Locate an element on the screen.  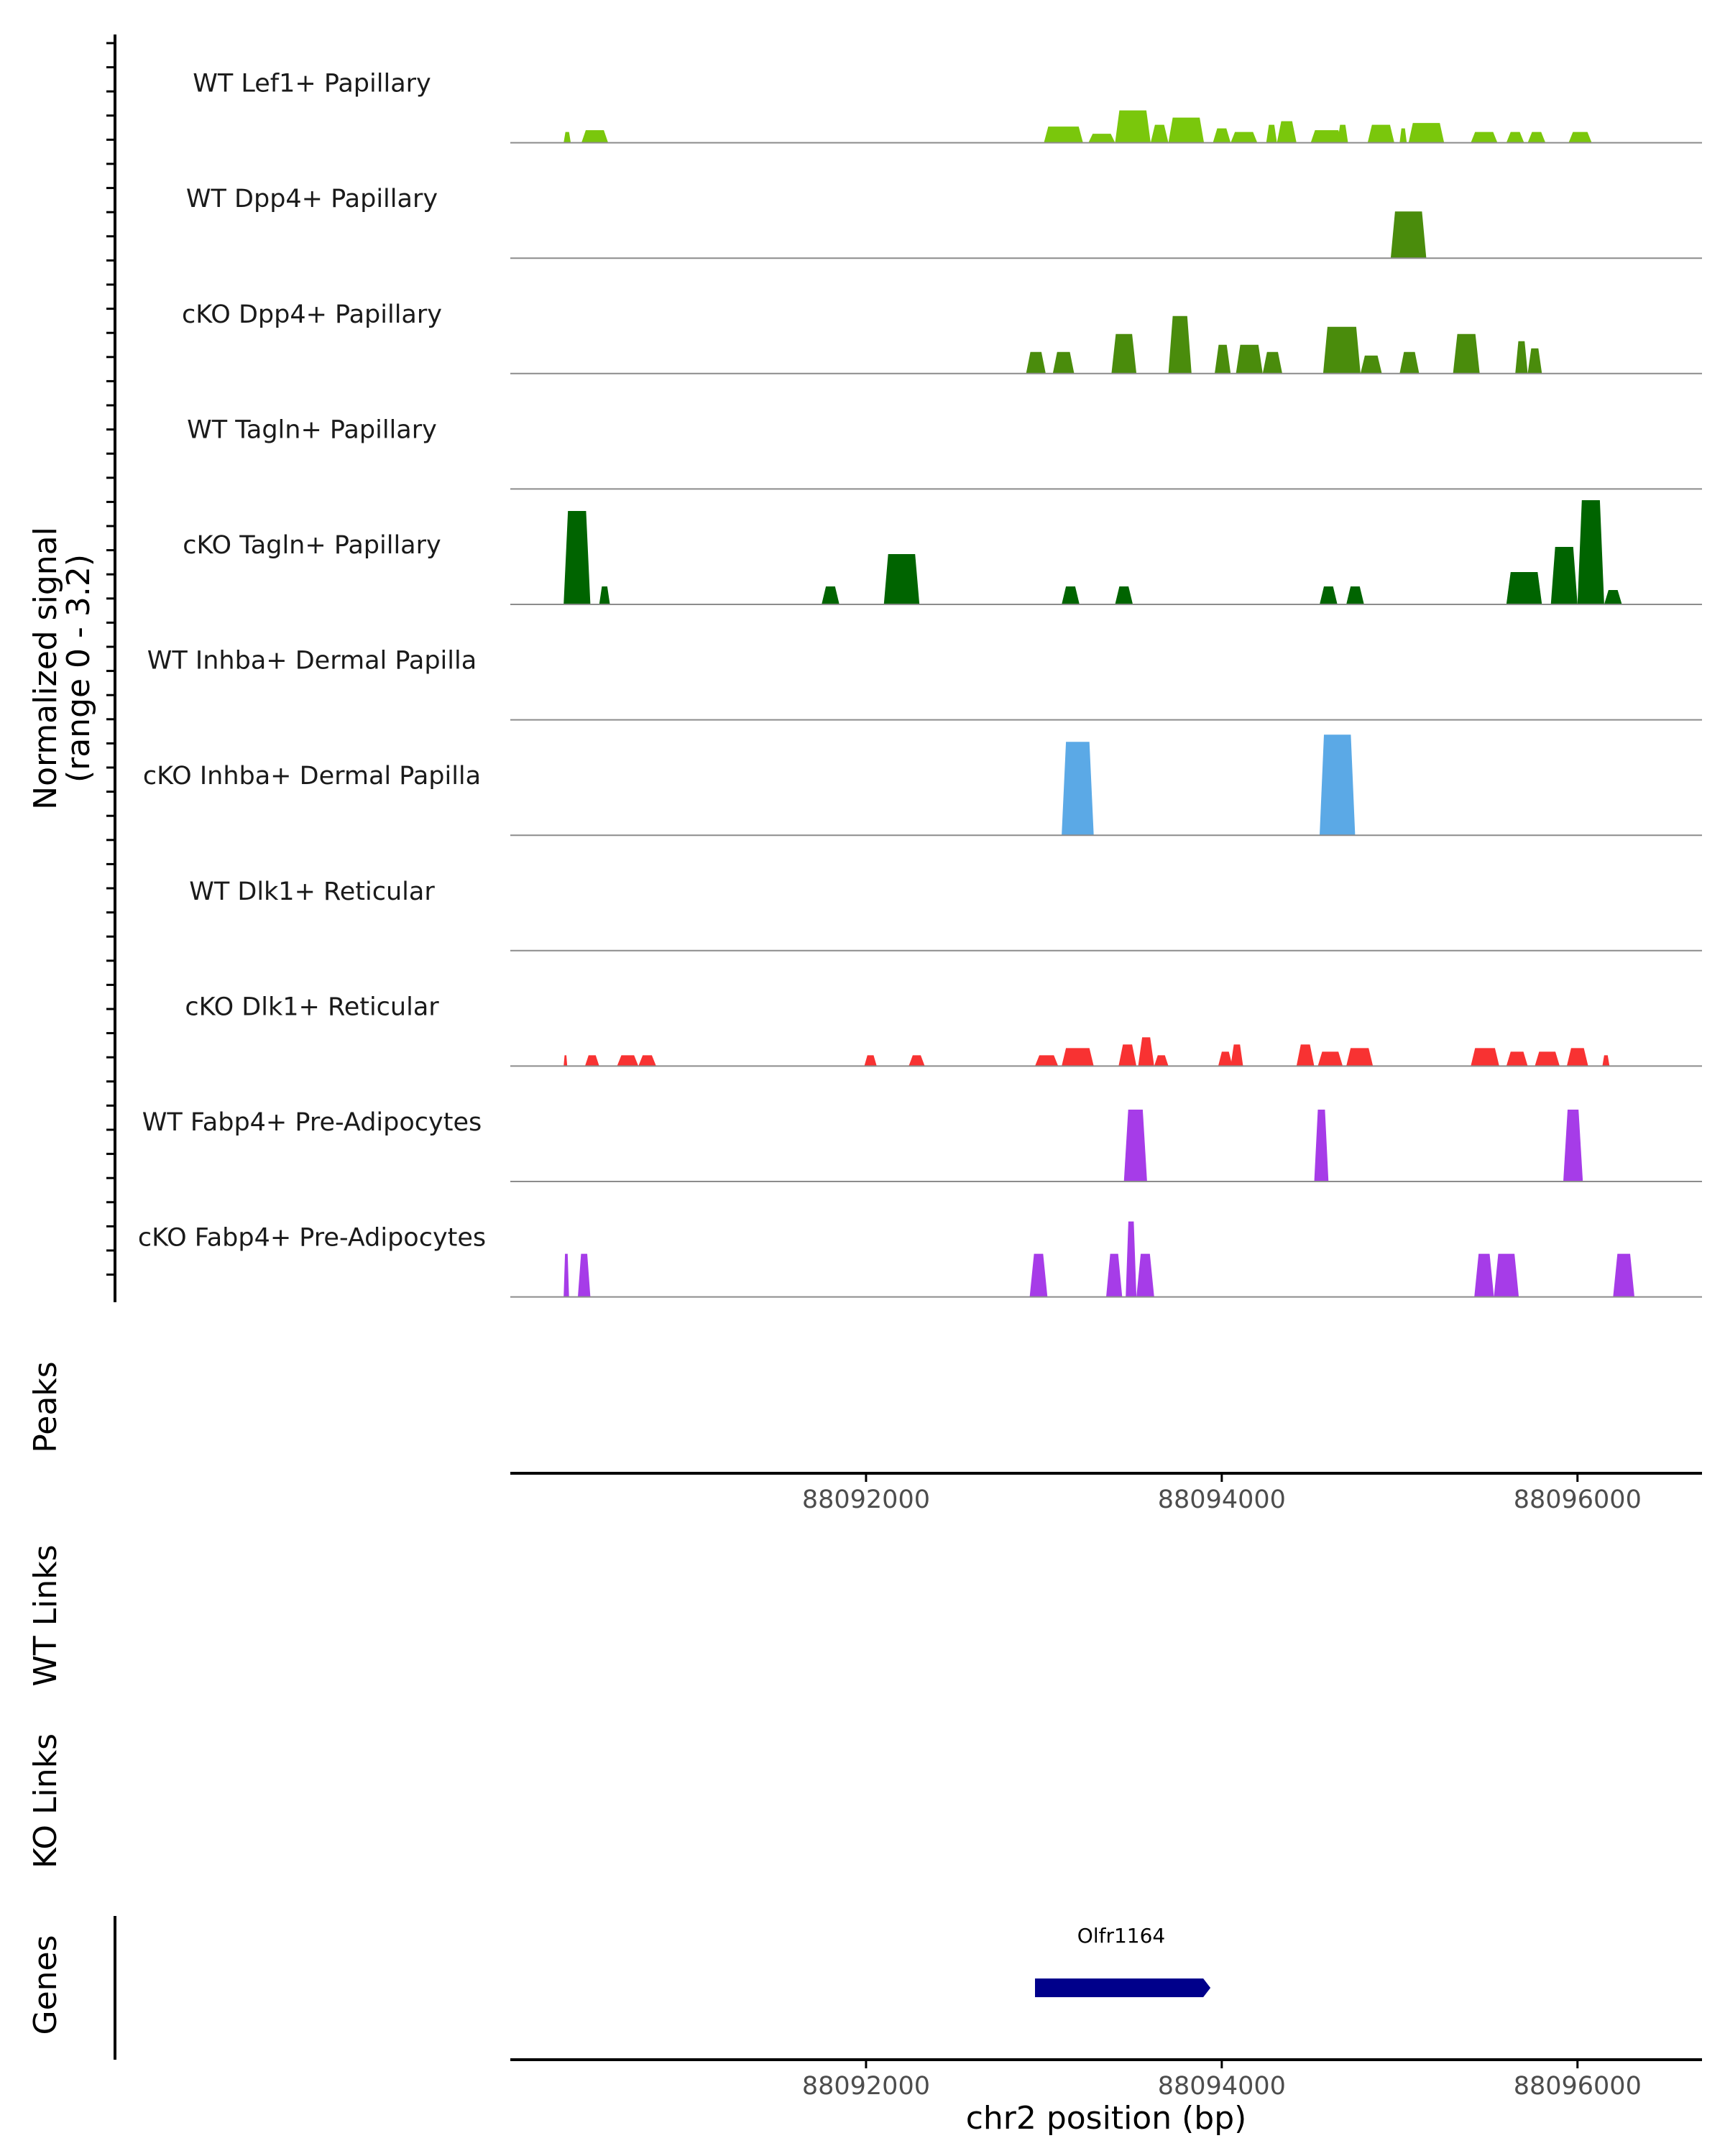
track-cko-dlk1-reticular: cKO Dlk1+ Reticular is located at coordinates (943, 1029).